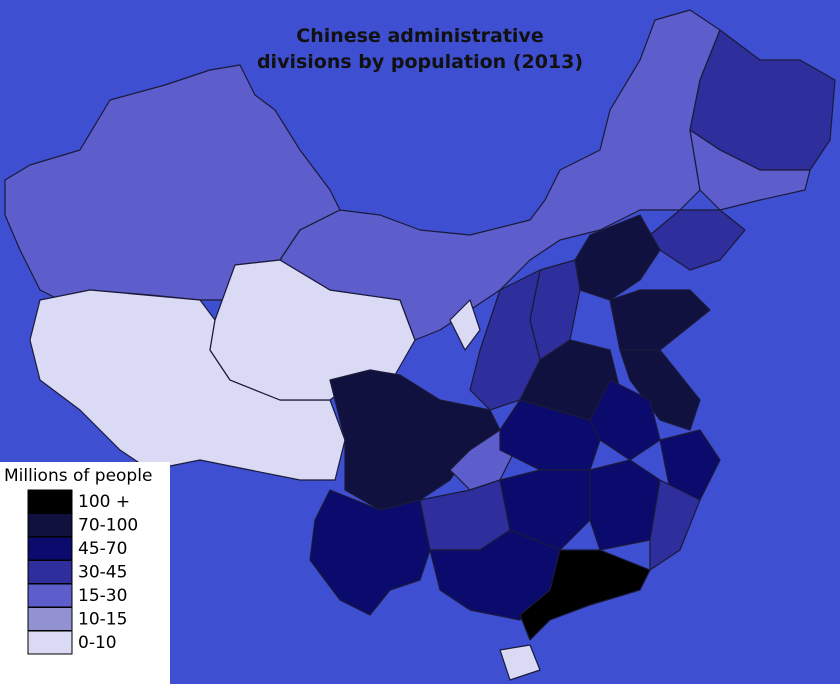 The width and height of the screenshot is (840, 684). What do you see at coordinates (104, 502) in the screenshot?
I see `legend-label: 100 +` at bounding box center [104, 502].